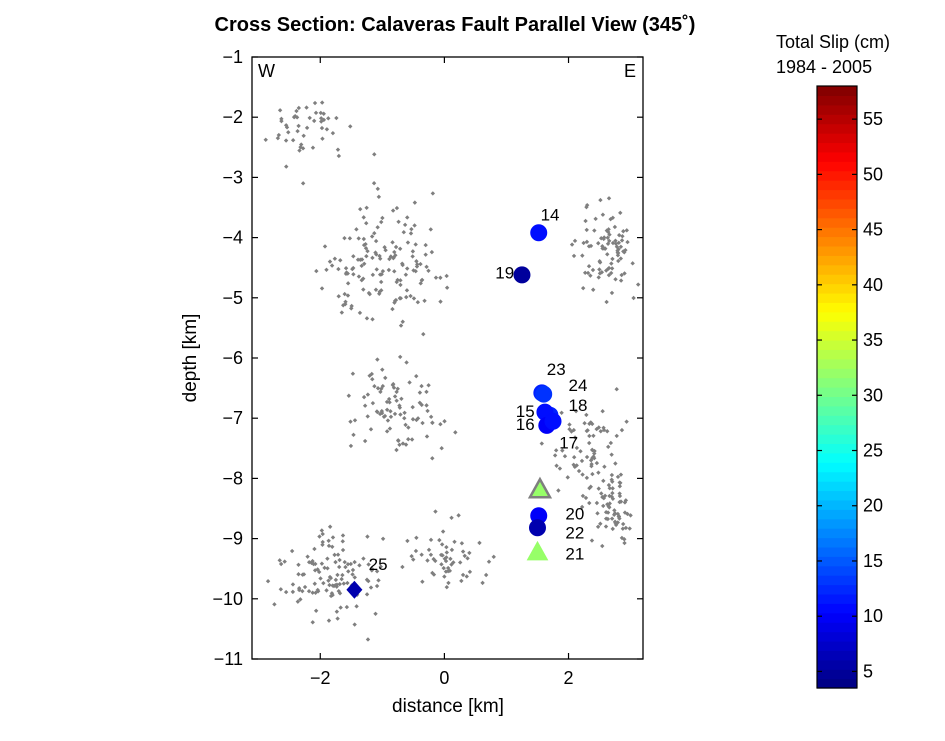 This screenshot has width=945, height=741. I want to click on event-20-label: 20, so click(574, 513).